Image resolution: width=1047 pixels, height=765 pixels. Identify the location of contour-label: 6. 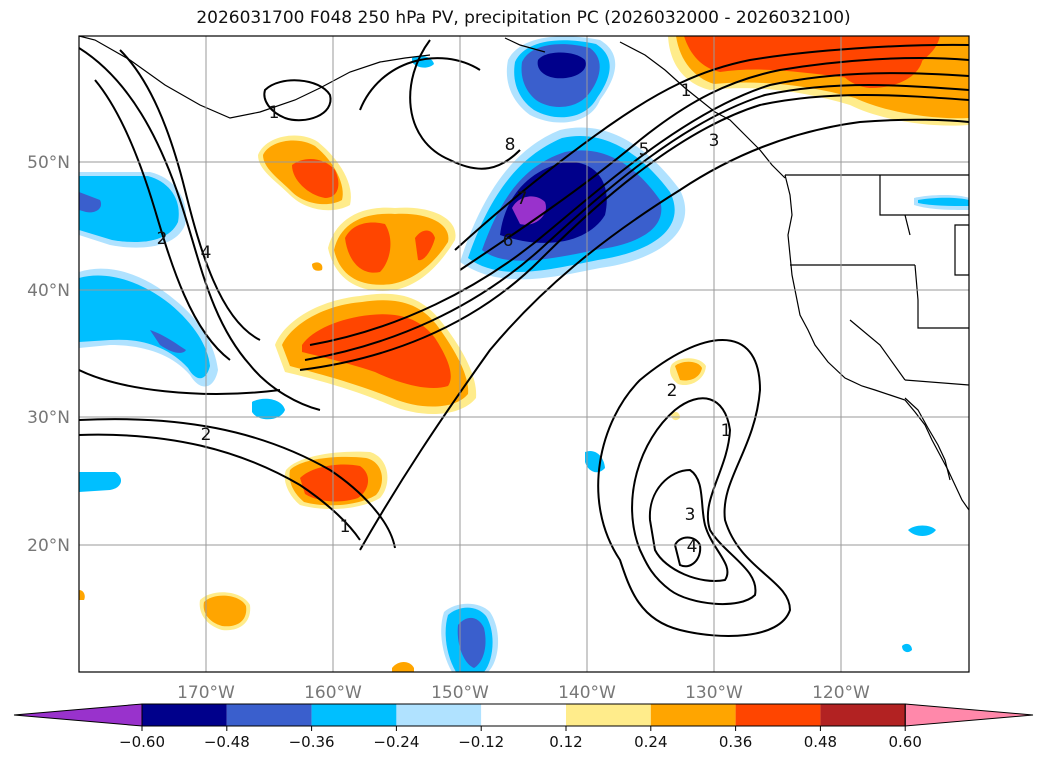
(508, 241).